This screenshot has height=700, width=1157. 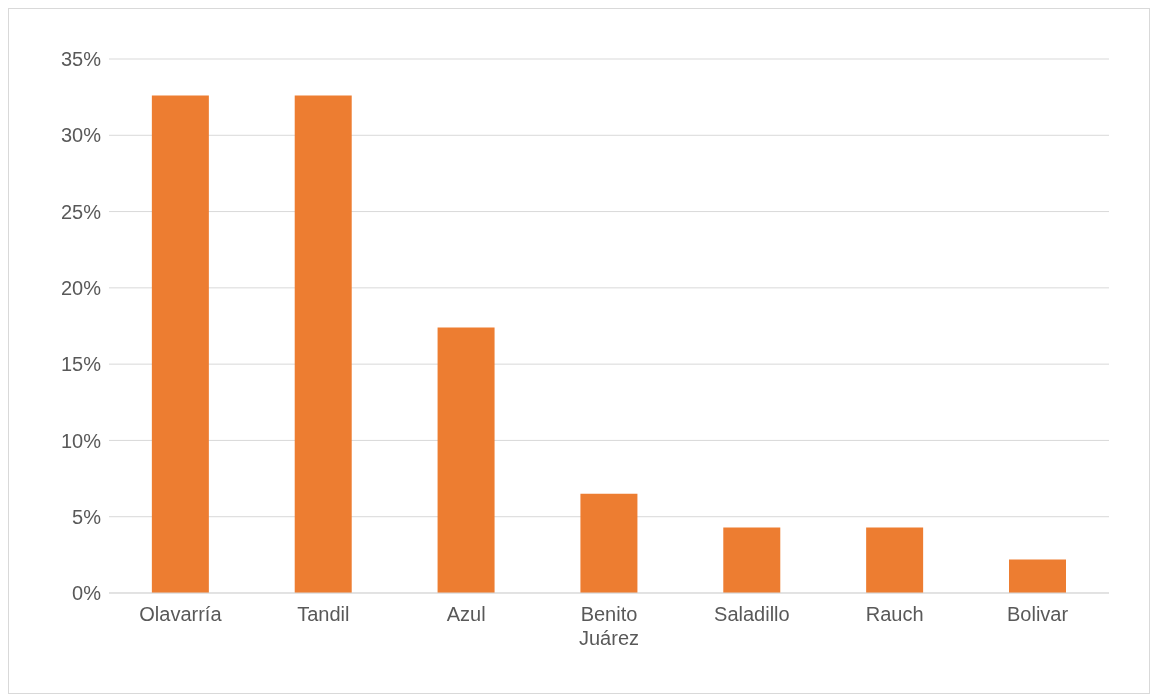 What do you see at coordinates (181, 614) in the screenshot?
I see `x-tick-label: Olavarría` at bounding box center [181, 614].